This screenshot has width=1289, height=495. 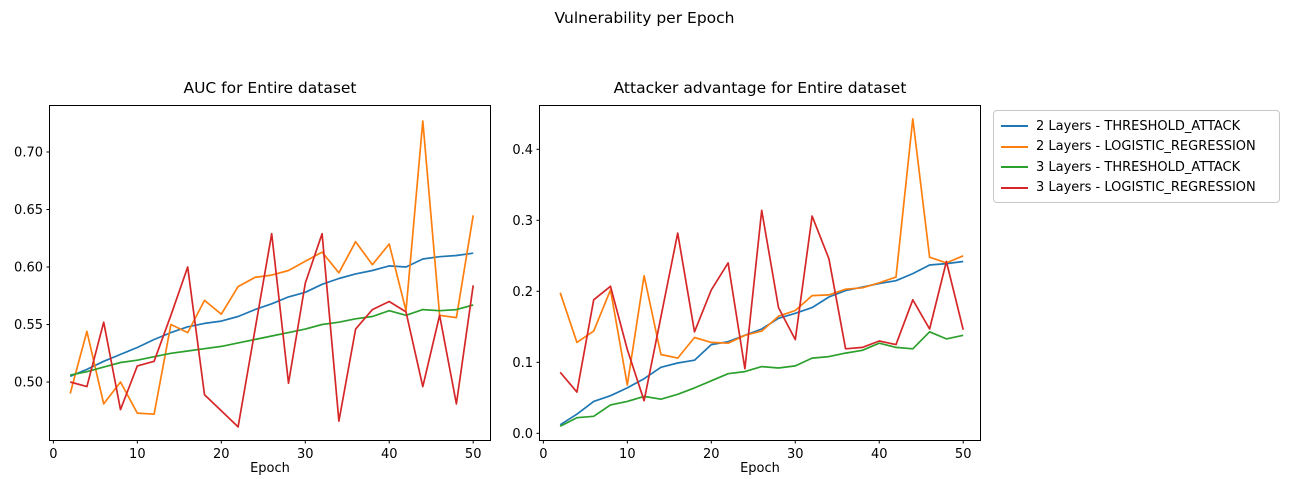 What do you see at coordinates (760, 88) in the screenshot?
I see `plot-title-advantage: Attacker advantage for Entire dataset` at bounding box center [760, 88].